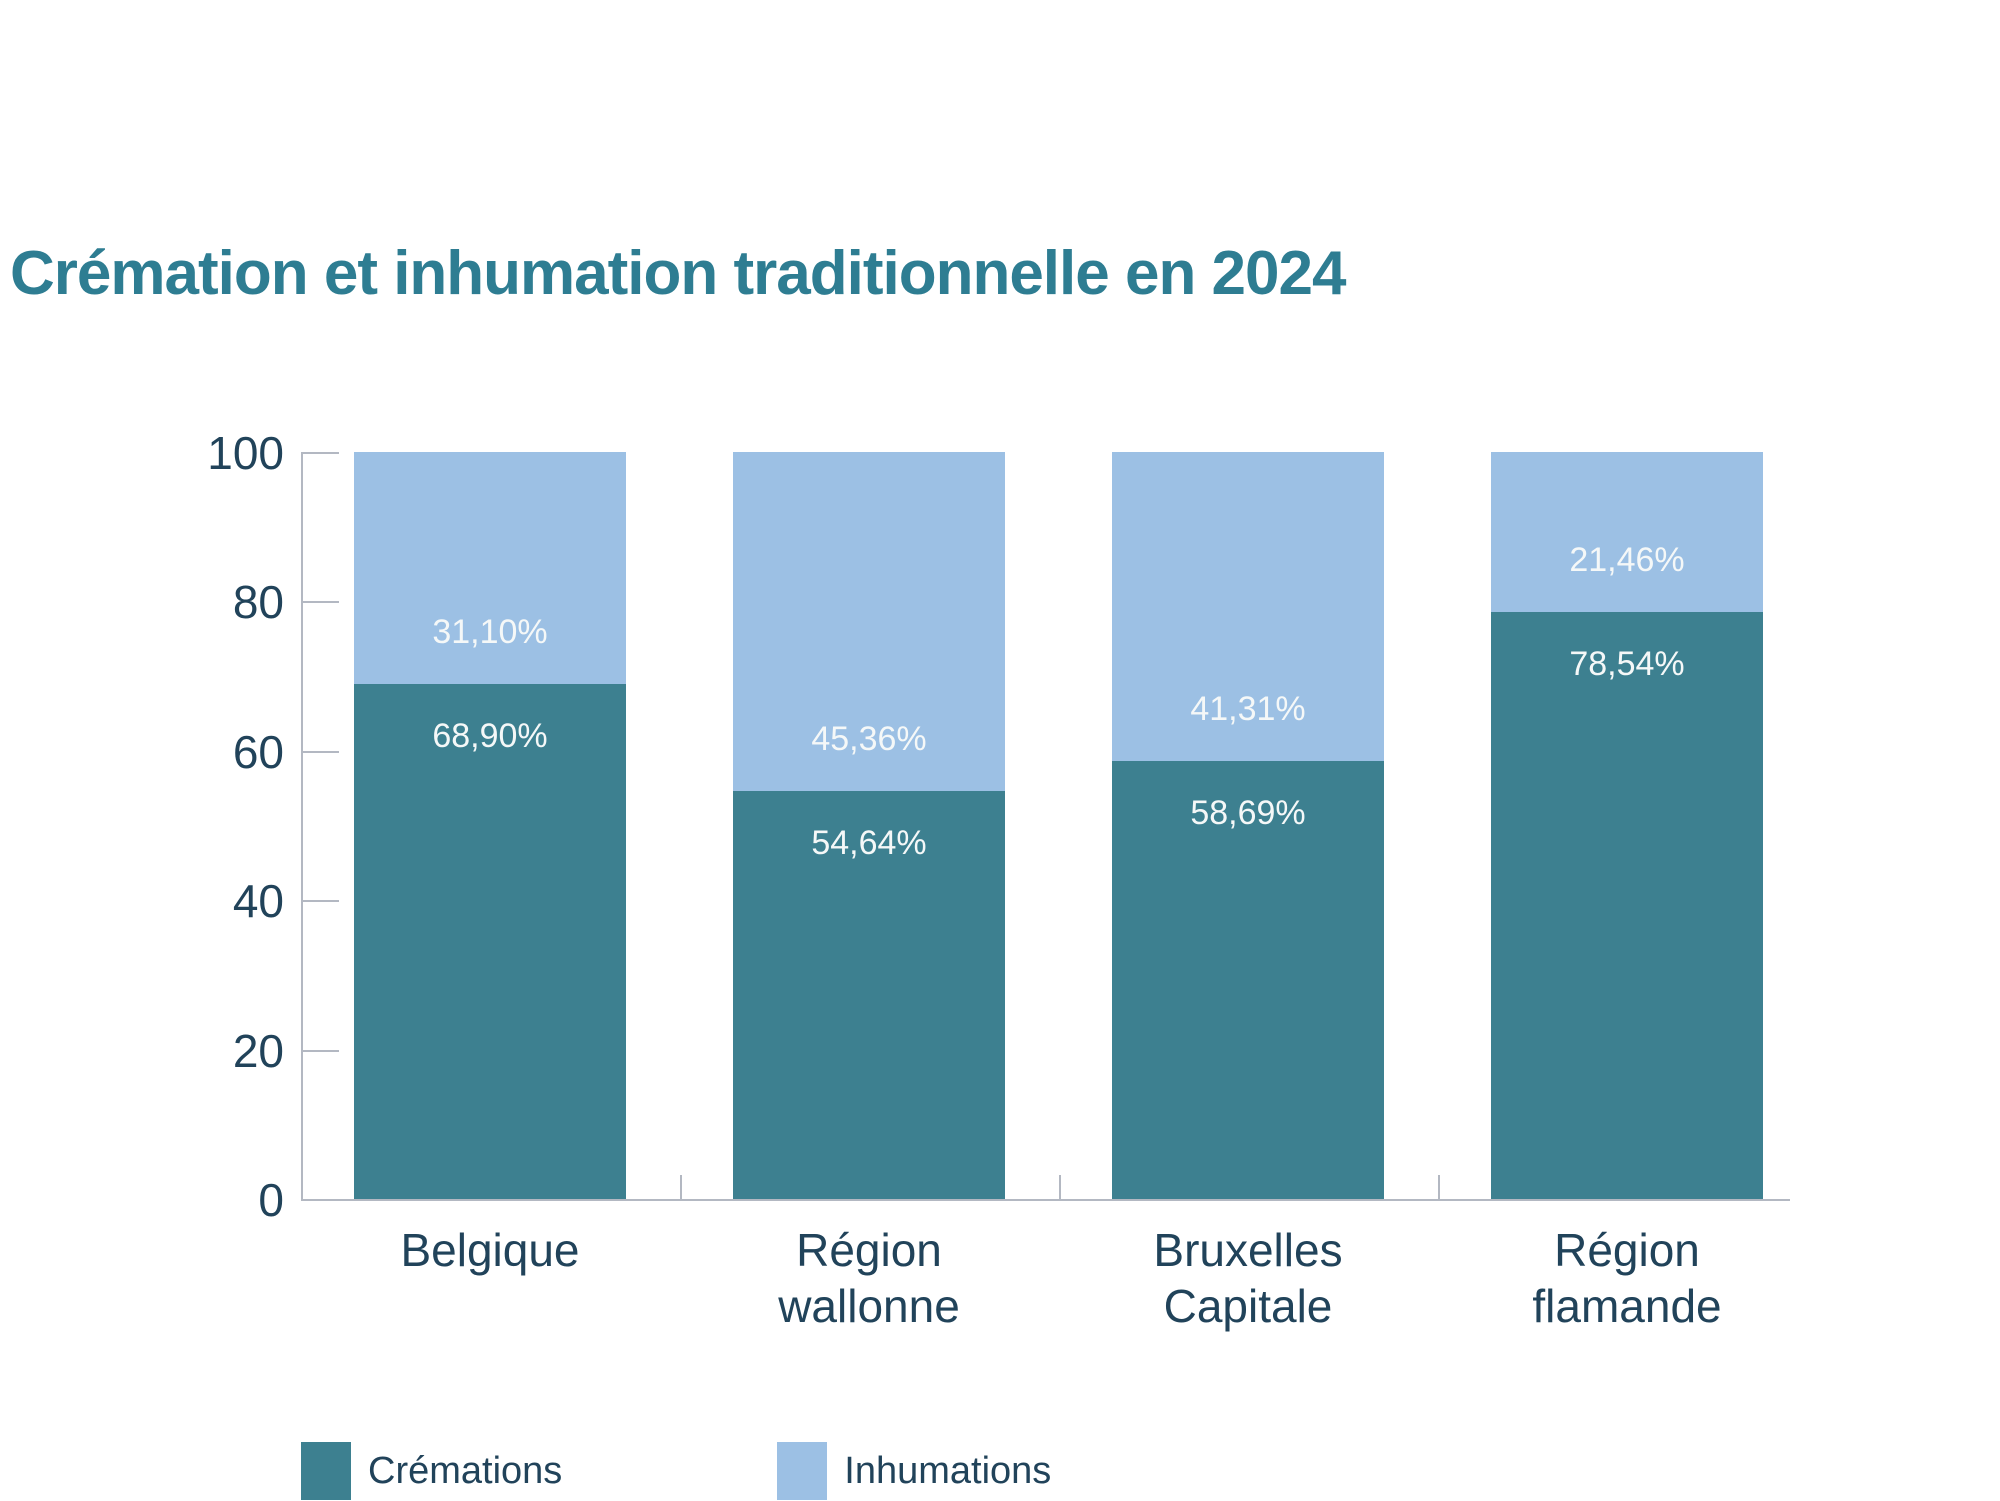 The width and height of the screenshot is (2000, 1501). I want to click on cremations-swatch-icon, so click(326, 1471).